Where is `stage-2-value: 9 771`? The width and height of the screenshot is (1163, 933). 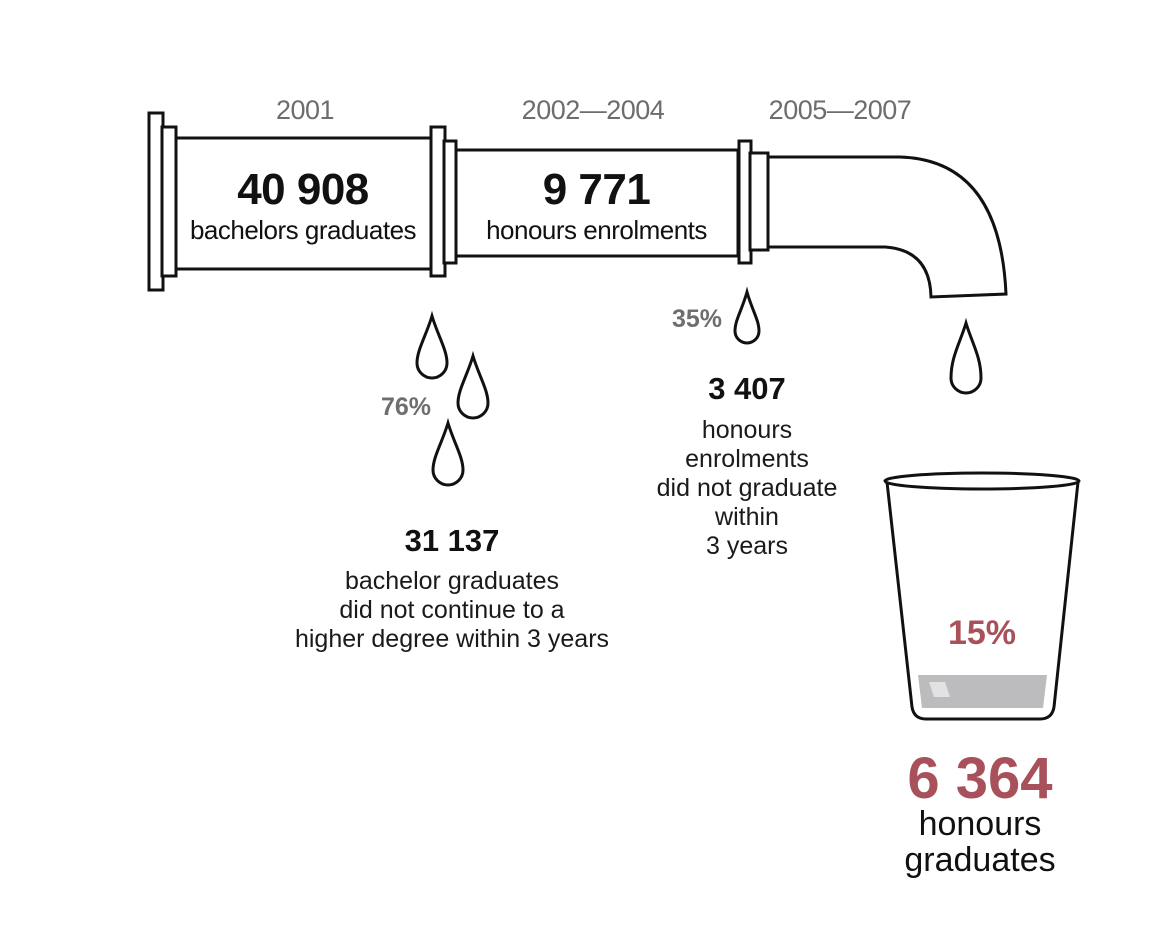 stage-2-value: 9 771 is located at coordinates (596, 189).